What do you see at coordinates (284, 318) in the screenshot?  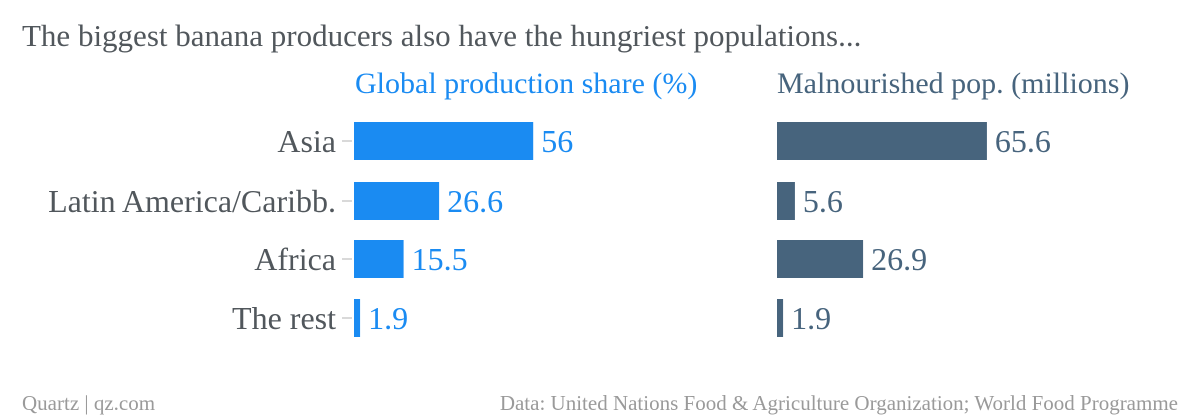 I see `category-label-the-rest: The rest` at bounding box center [284, 318].